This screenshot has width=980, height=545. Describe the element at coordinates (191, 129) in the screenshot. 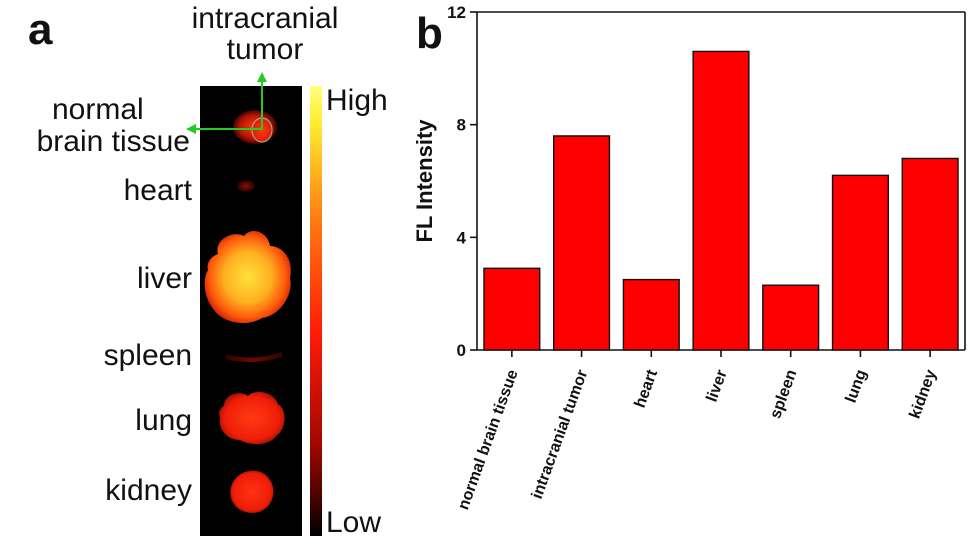

I see `normal-arrow-head` at that location.